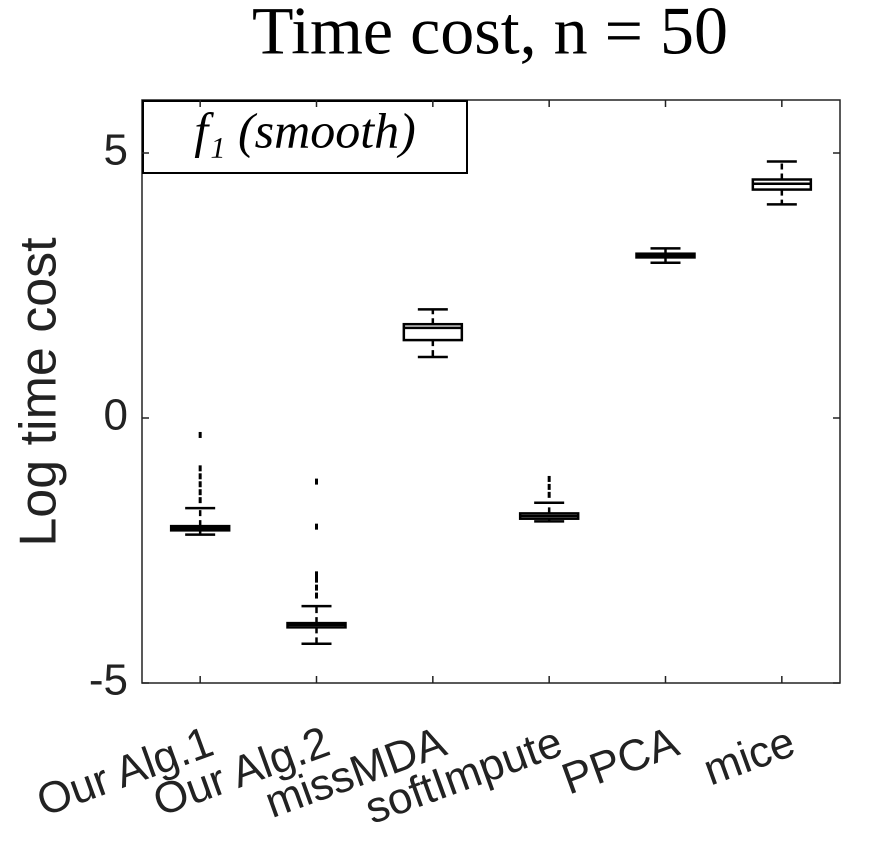 The width and height of the screenshot is (870, 855). I want to click on y-tick-label: 0, so click(116, 415).